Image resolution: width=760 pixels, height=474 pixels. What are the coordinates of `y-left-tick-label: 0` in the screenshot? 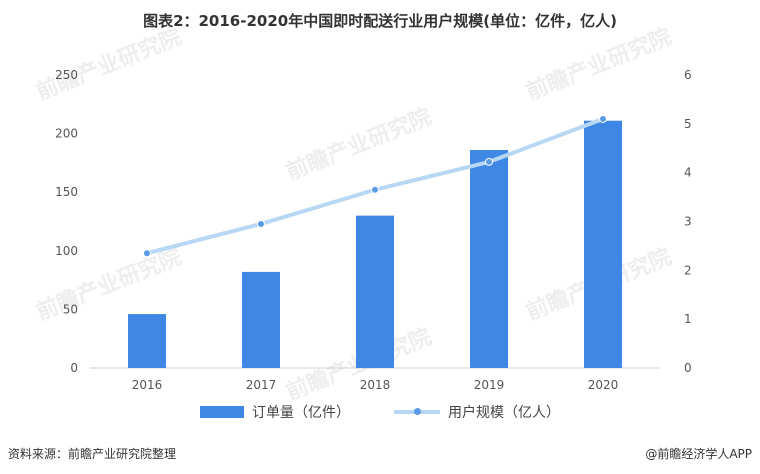 It's located at (74, 368).